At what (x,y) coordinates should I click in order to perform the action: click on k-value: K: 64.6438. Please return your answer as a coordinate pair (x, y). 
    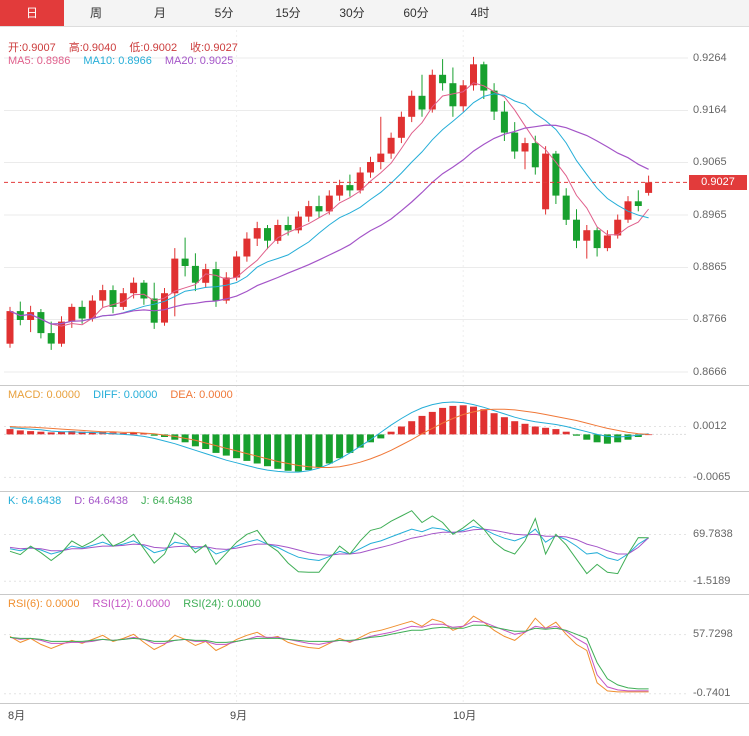
    Looking at the image, I should click on (35, 501).